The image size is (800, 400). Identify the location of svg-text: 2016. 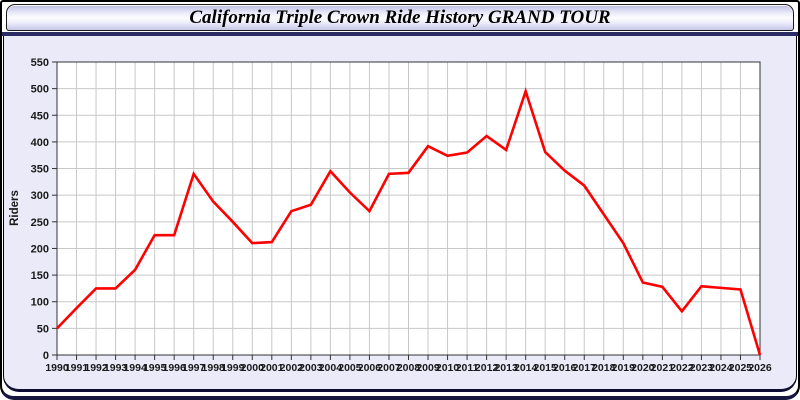
(565, 368).